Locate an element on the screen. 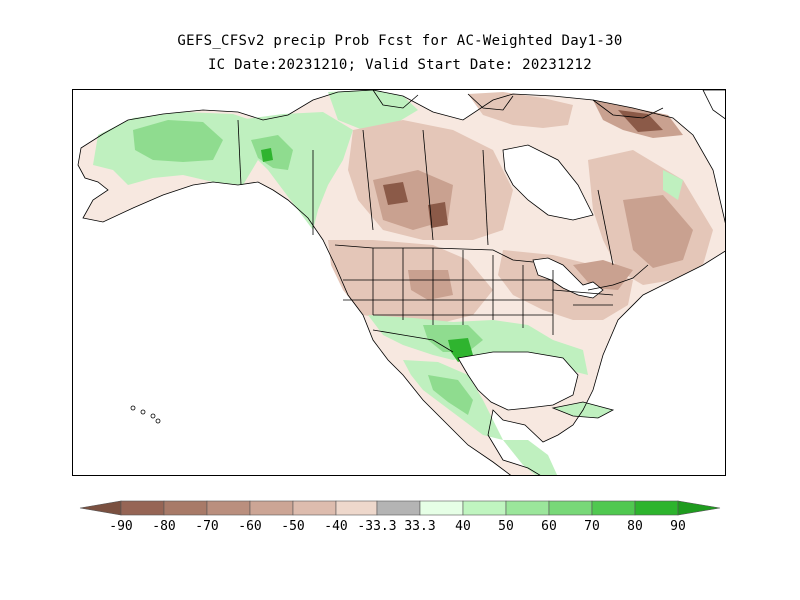 The width and height of the screenshot is (800, 600). colorbar-tick-label: -80 is located at coordinates (164, 526).